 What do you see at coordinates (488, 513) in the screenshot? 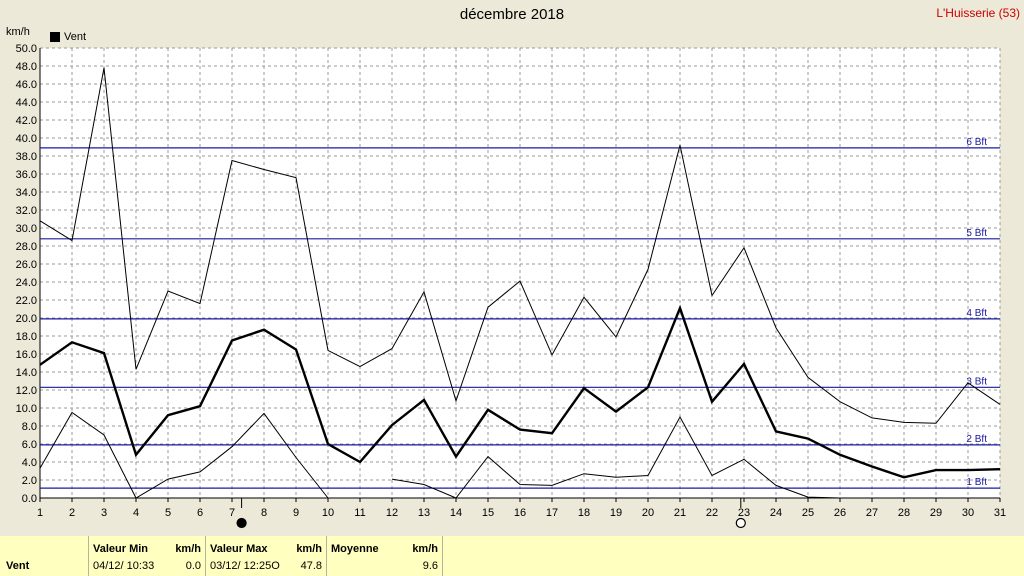
I see `x-tick-label: 15` at bounding box center [488, 513].